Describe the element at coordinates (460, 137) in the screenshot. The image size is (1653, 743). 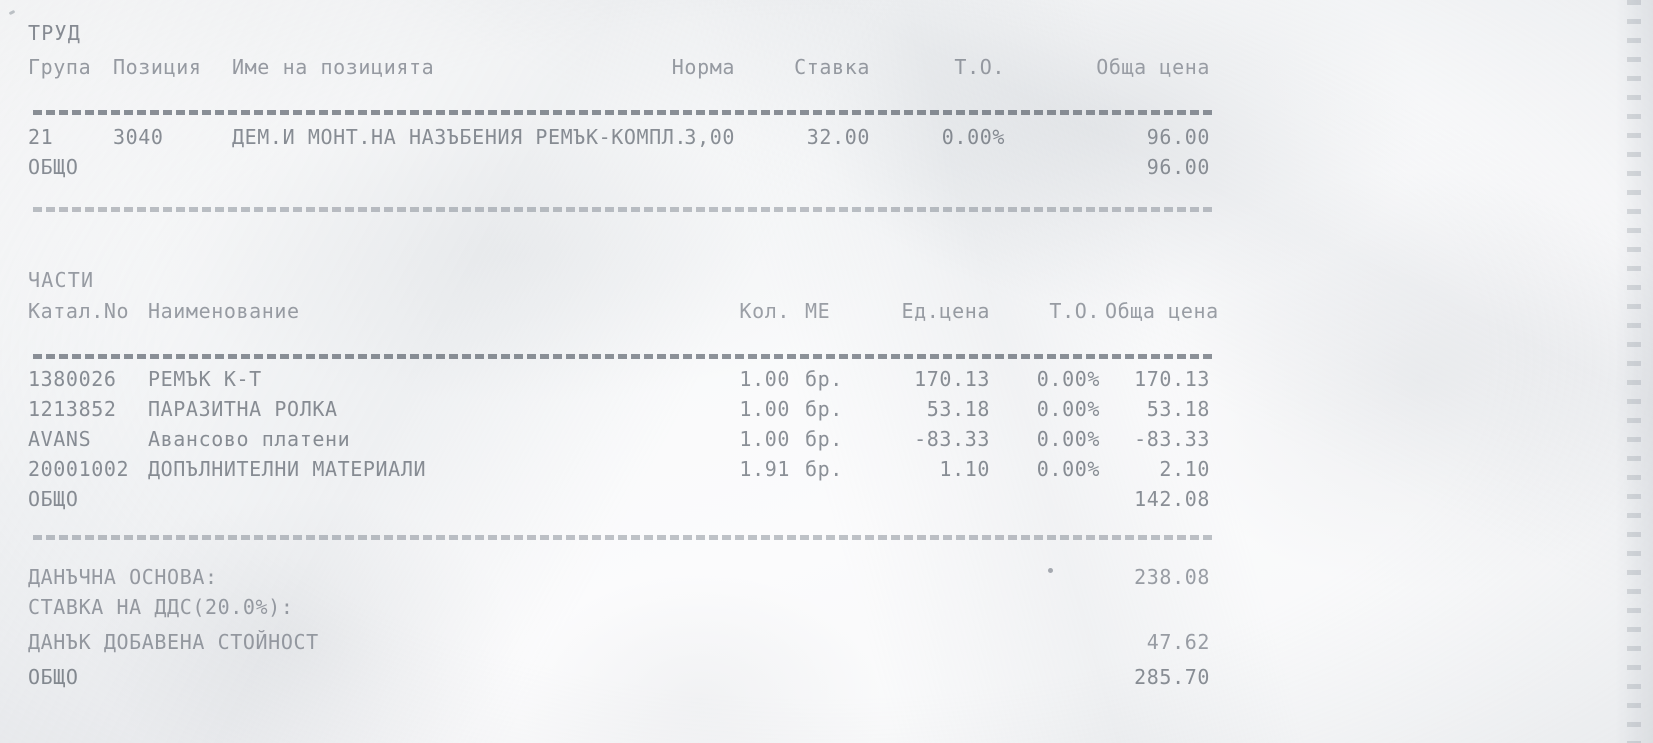
I see `labor-row-name: ДЕМ.И МОНТ.НА НАЗЪБЕНИЯ РЕМЪК-КОМПЛ.` at that location.